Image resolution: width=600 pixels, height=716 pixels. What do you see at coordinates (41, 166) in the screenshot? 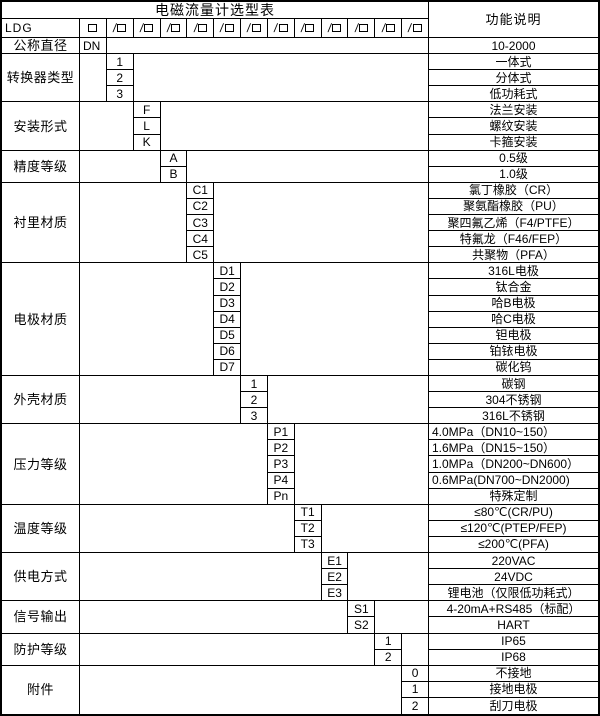
I see `group-label: 精度等级` at bounding box center [41, 166].